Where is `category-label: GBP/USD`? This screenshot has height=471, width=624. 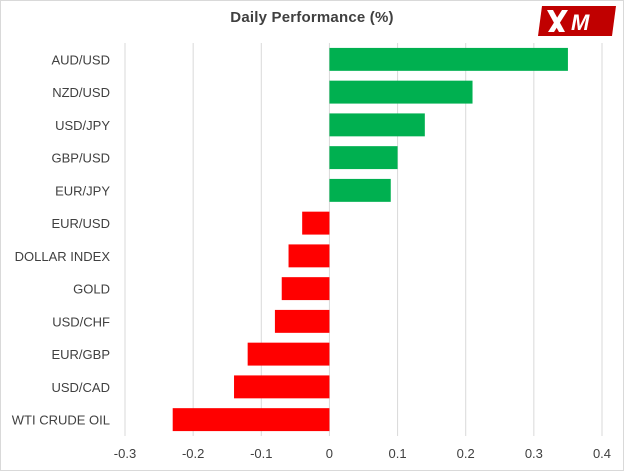
category-label: GBP/USD is located at coordinates (80, 158).